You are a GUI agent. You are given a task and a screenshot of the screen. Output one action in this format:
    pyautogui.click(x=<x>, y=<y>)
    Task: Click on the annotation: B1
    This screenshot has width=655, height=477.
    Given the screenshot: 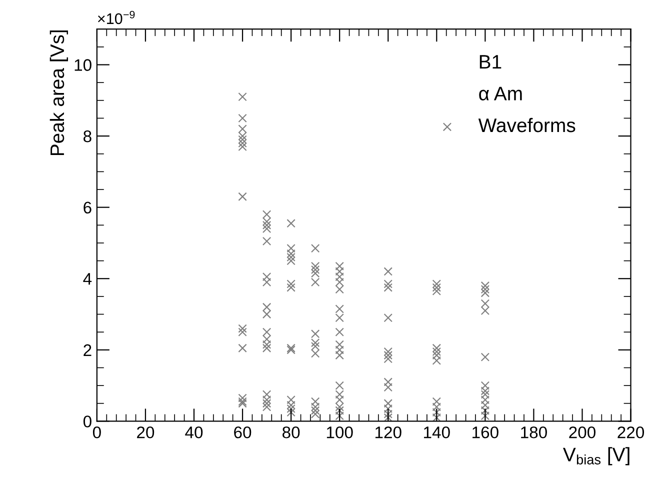 What is the action you would take?
    pyautogui.click(x=491, y=62)
    